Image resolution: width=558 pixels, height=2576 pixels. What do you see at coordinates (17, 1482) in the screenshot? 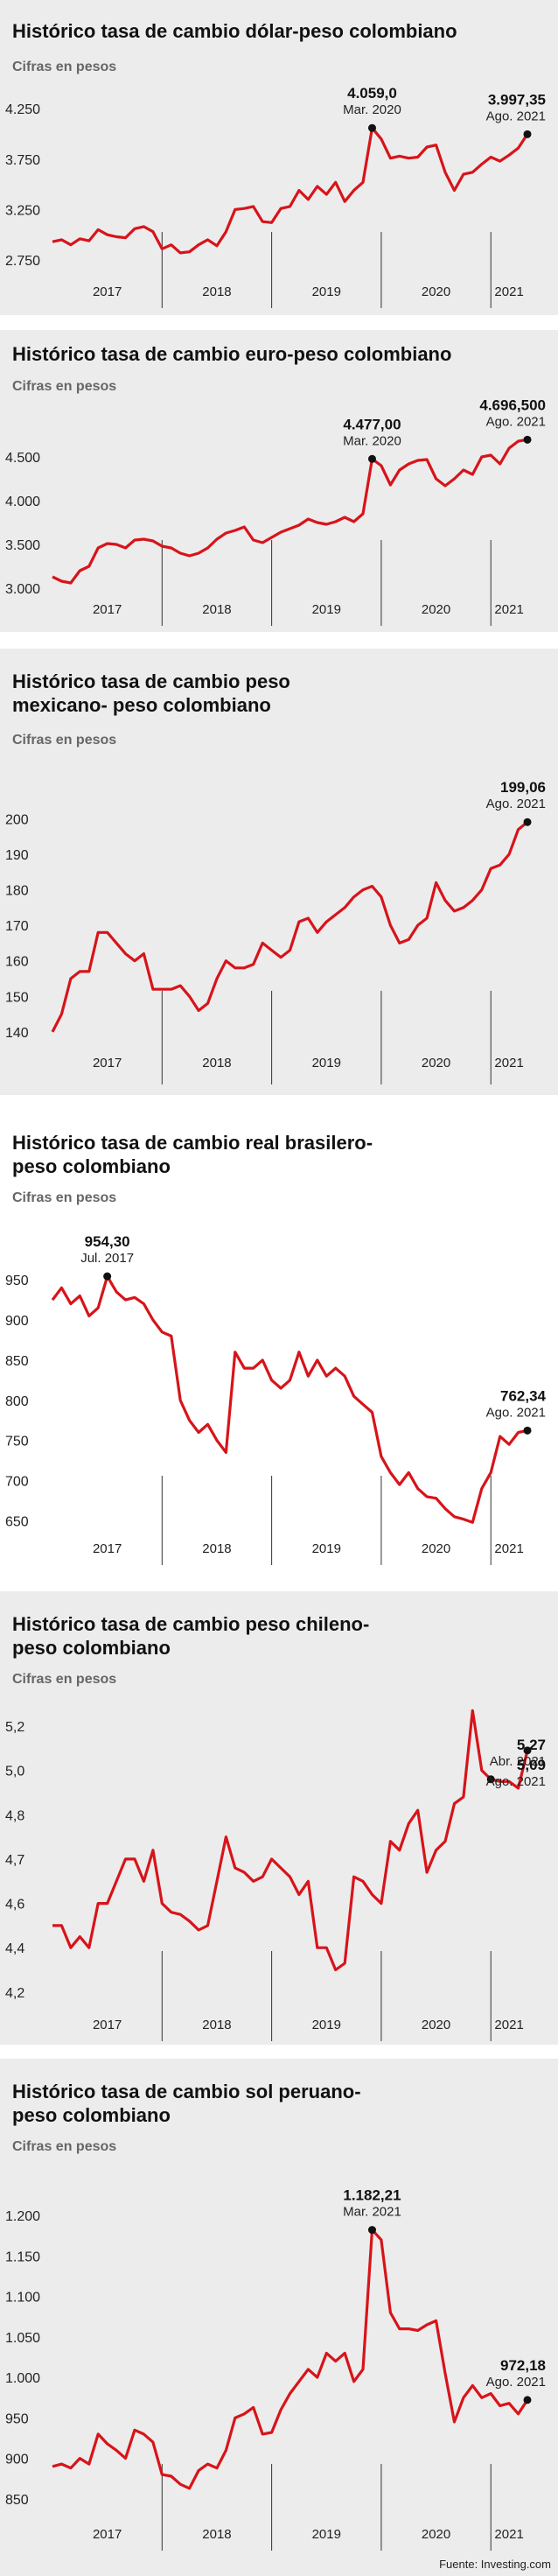
I see `y-tick-label: 700` at bounding box center [17, 1482].